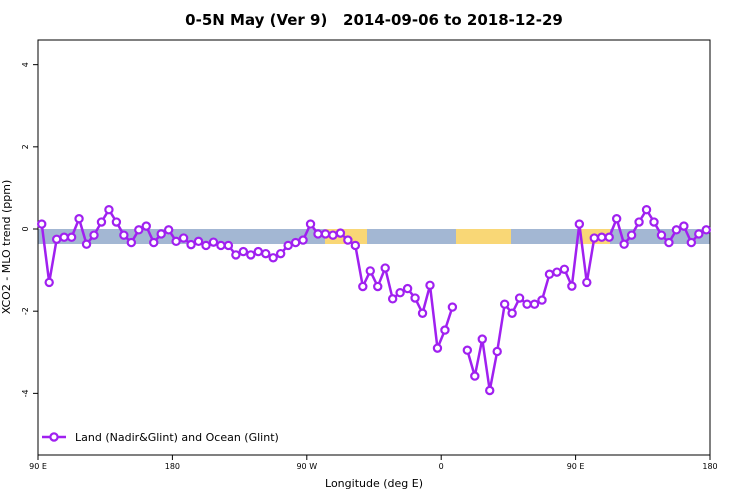  What do you see at coordinates (177, 437) in the screenshot?
I see `legend-label: Land (Nadir&Glint) and Ocean (Glint)` at bounding box center [177, 437].